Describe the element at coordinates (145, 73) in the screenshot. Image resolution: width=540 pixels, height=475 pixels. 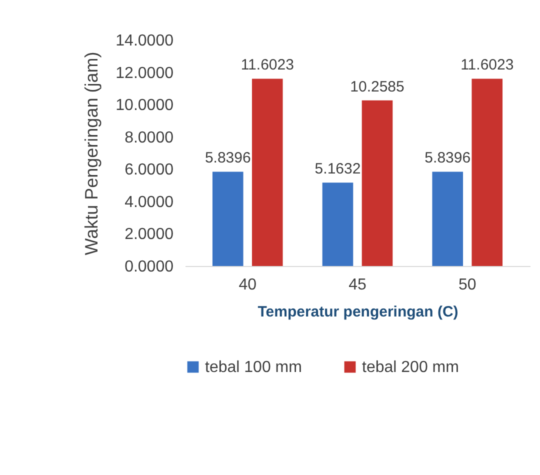
I see `y-tick-label: 12.0000` at that location.